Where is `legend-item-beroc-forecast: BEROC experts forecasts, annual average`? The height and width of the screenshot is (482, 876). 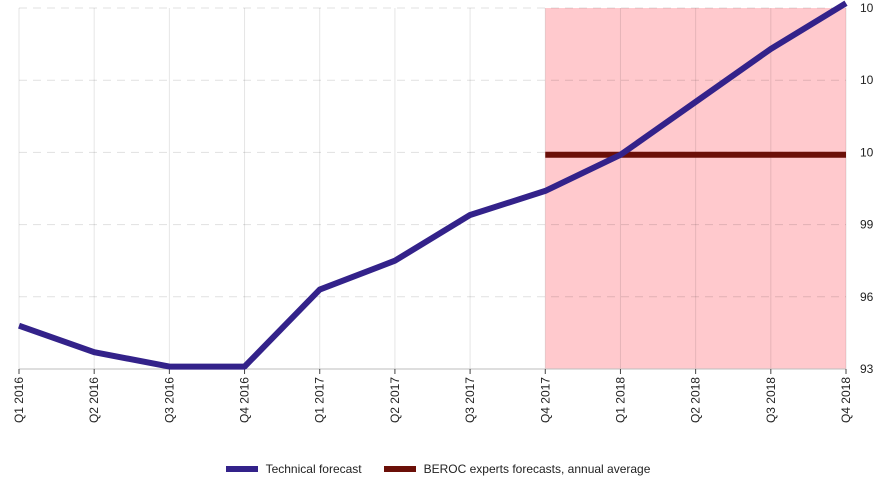 legend-item-beroc-forecast: BEROC experts forecasts, annual average is located at coordinates (517, 469).